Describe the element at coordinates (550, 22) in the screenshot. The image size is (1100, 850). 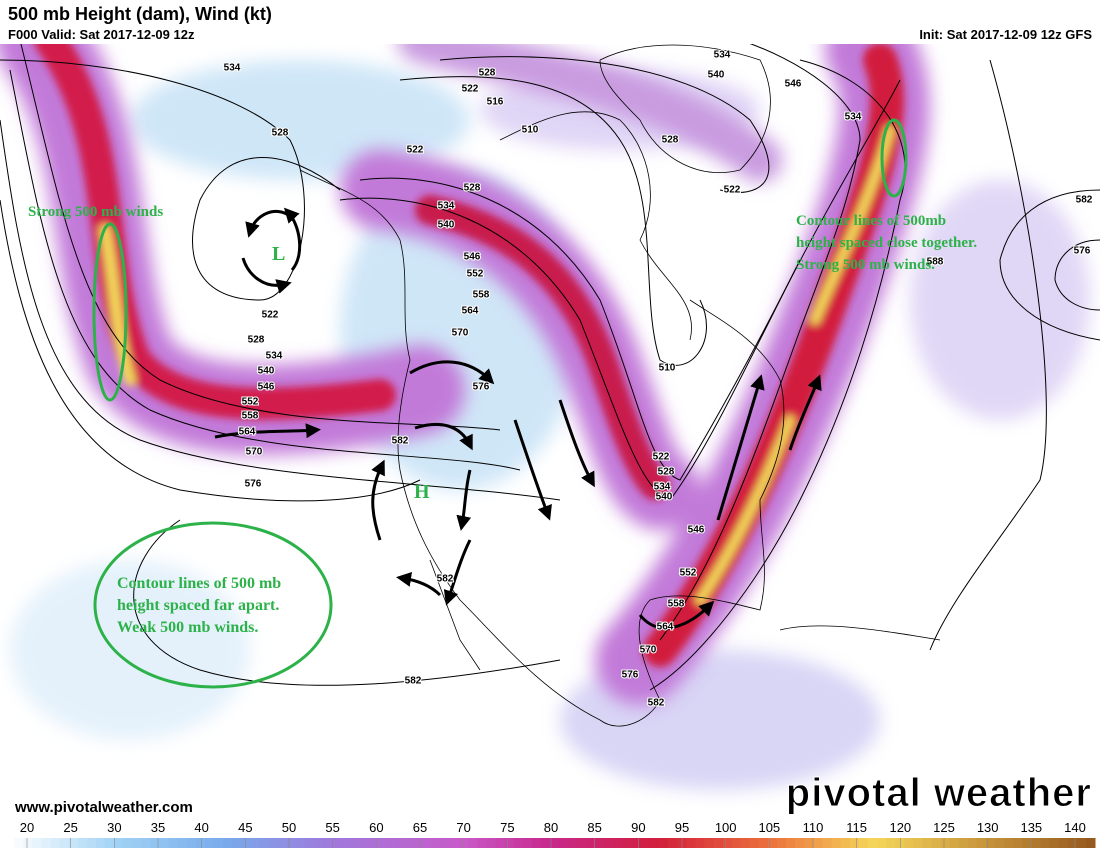
I see `header-bar` at that location.